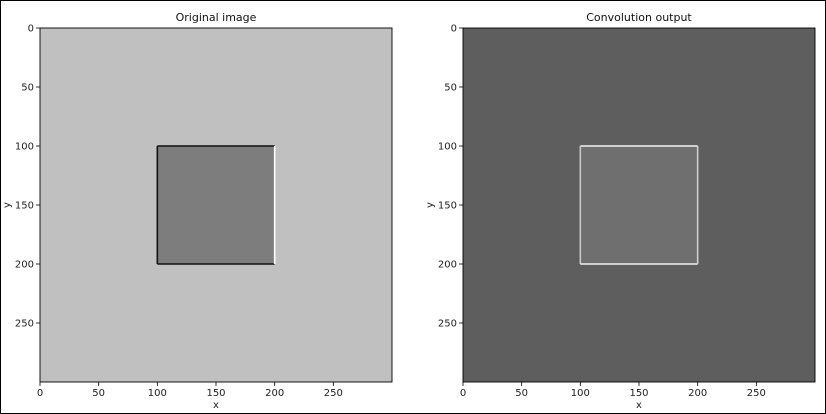 This screenshot has height=414, width=826. Describe the element at coordinates (216, 17) in the screenshot. I see `chart-title: Original image` at that location.